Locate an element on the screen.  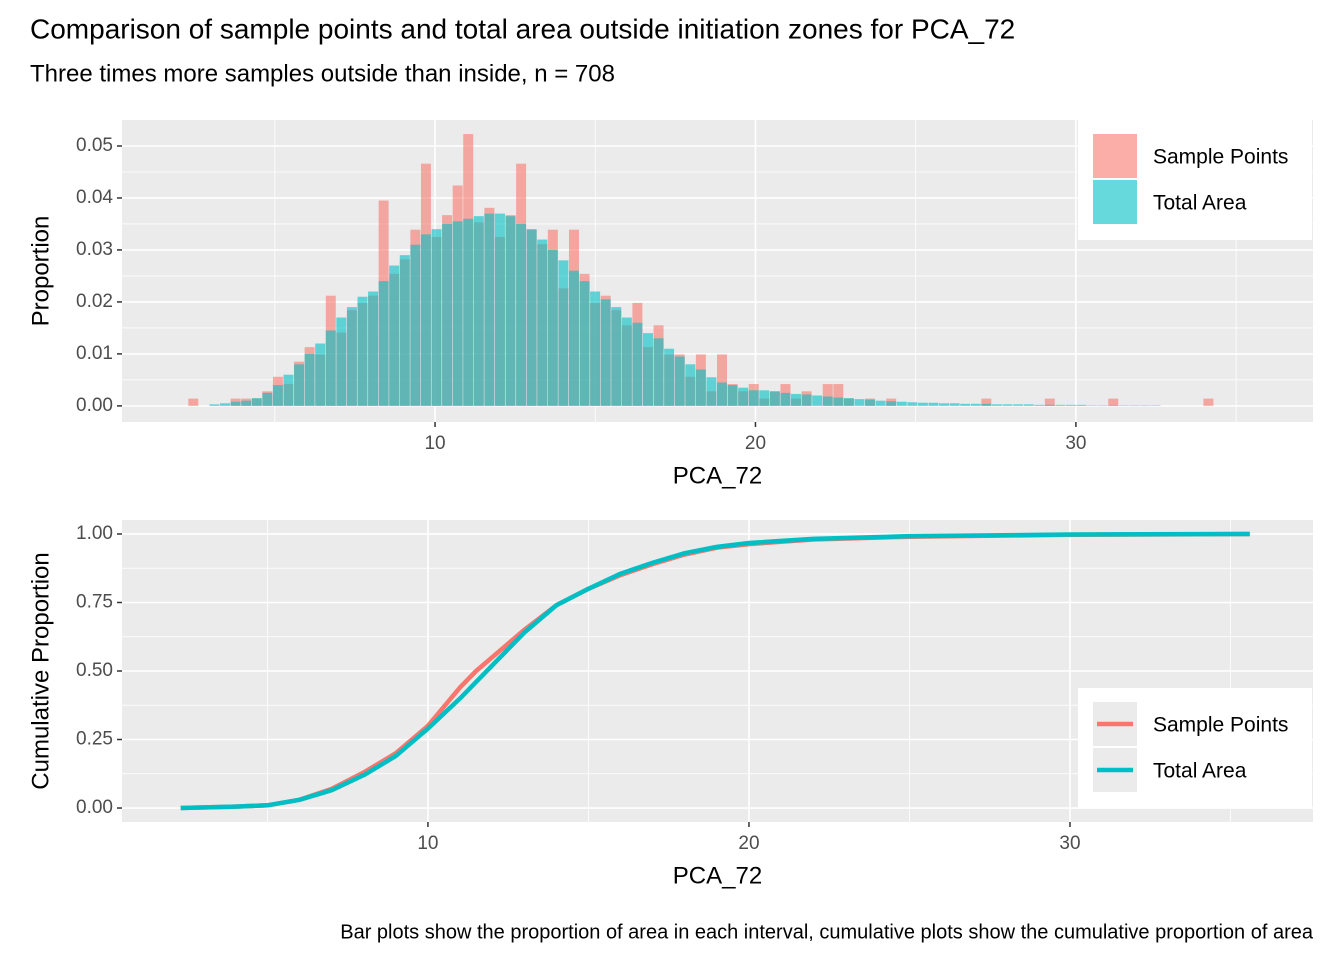
y-tick-label: 0.04 is located at coordinates (94, 197).